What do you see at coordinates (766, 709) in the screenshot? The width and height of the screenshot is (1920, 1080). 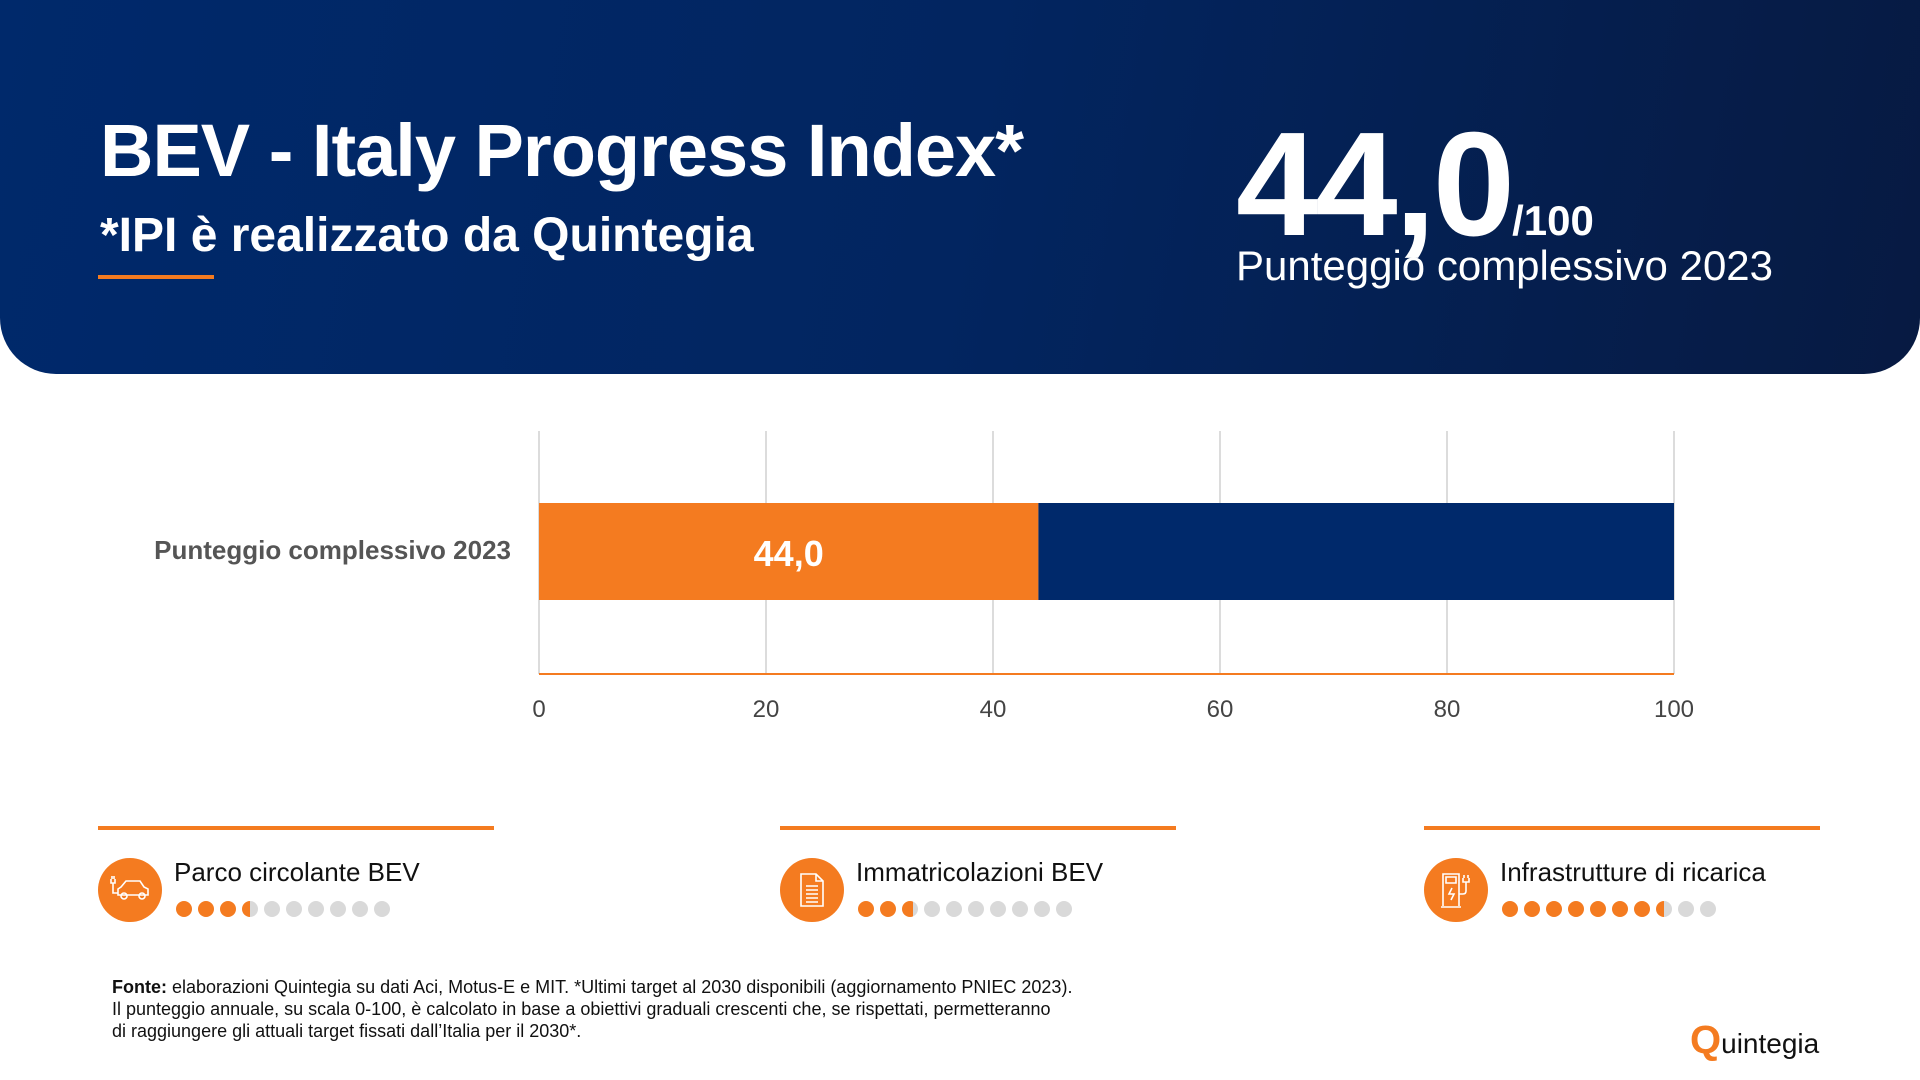 I see `x-tick-label: 20` at bounding box center [766, 709].